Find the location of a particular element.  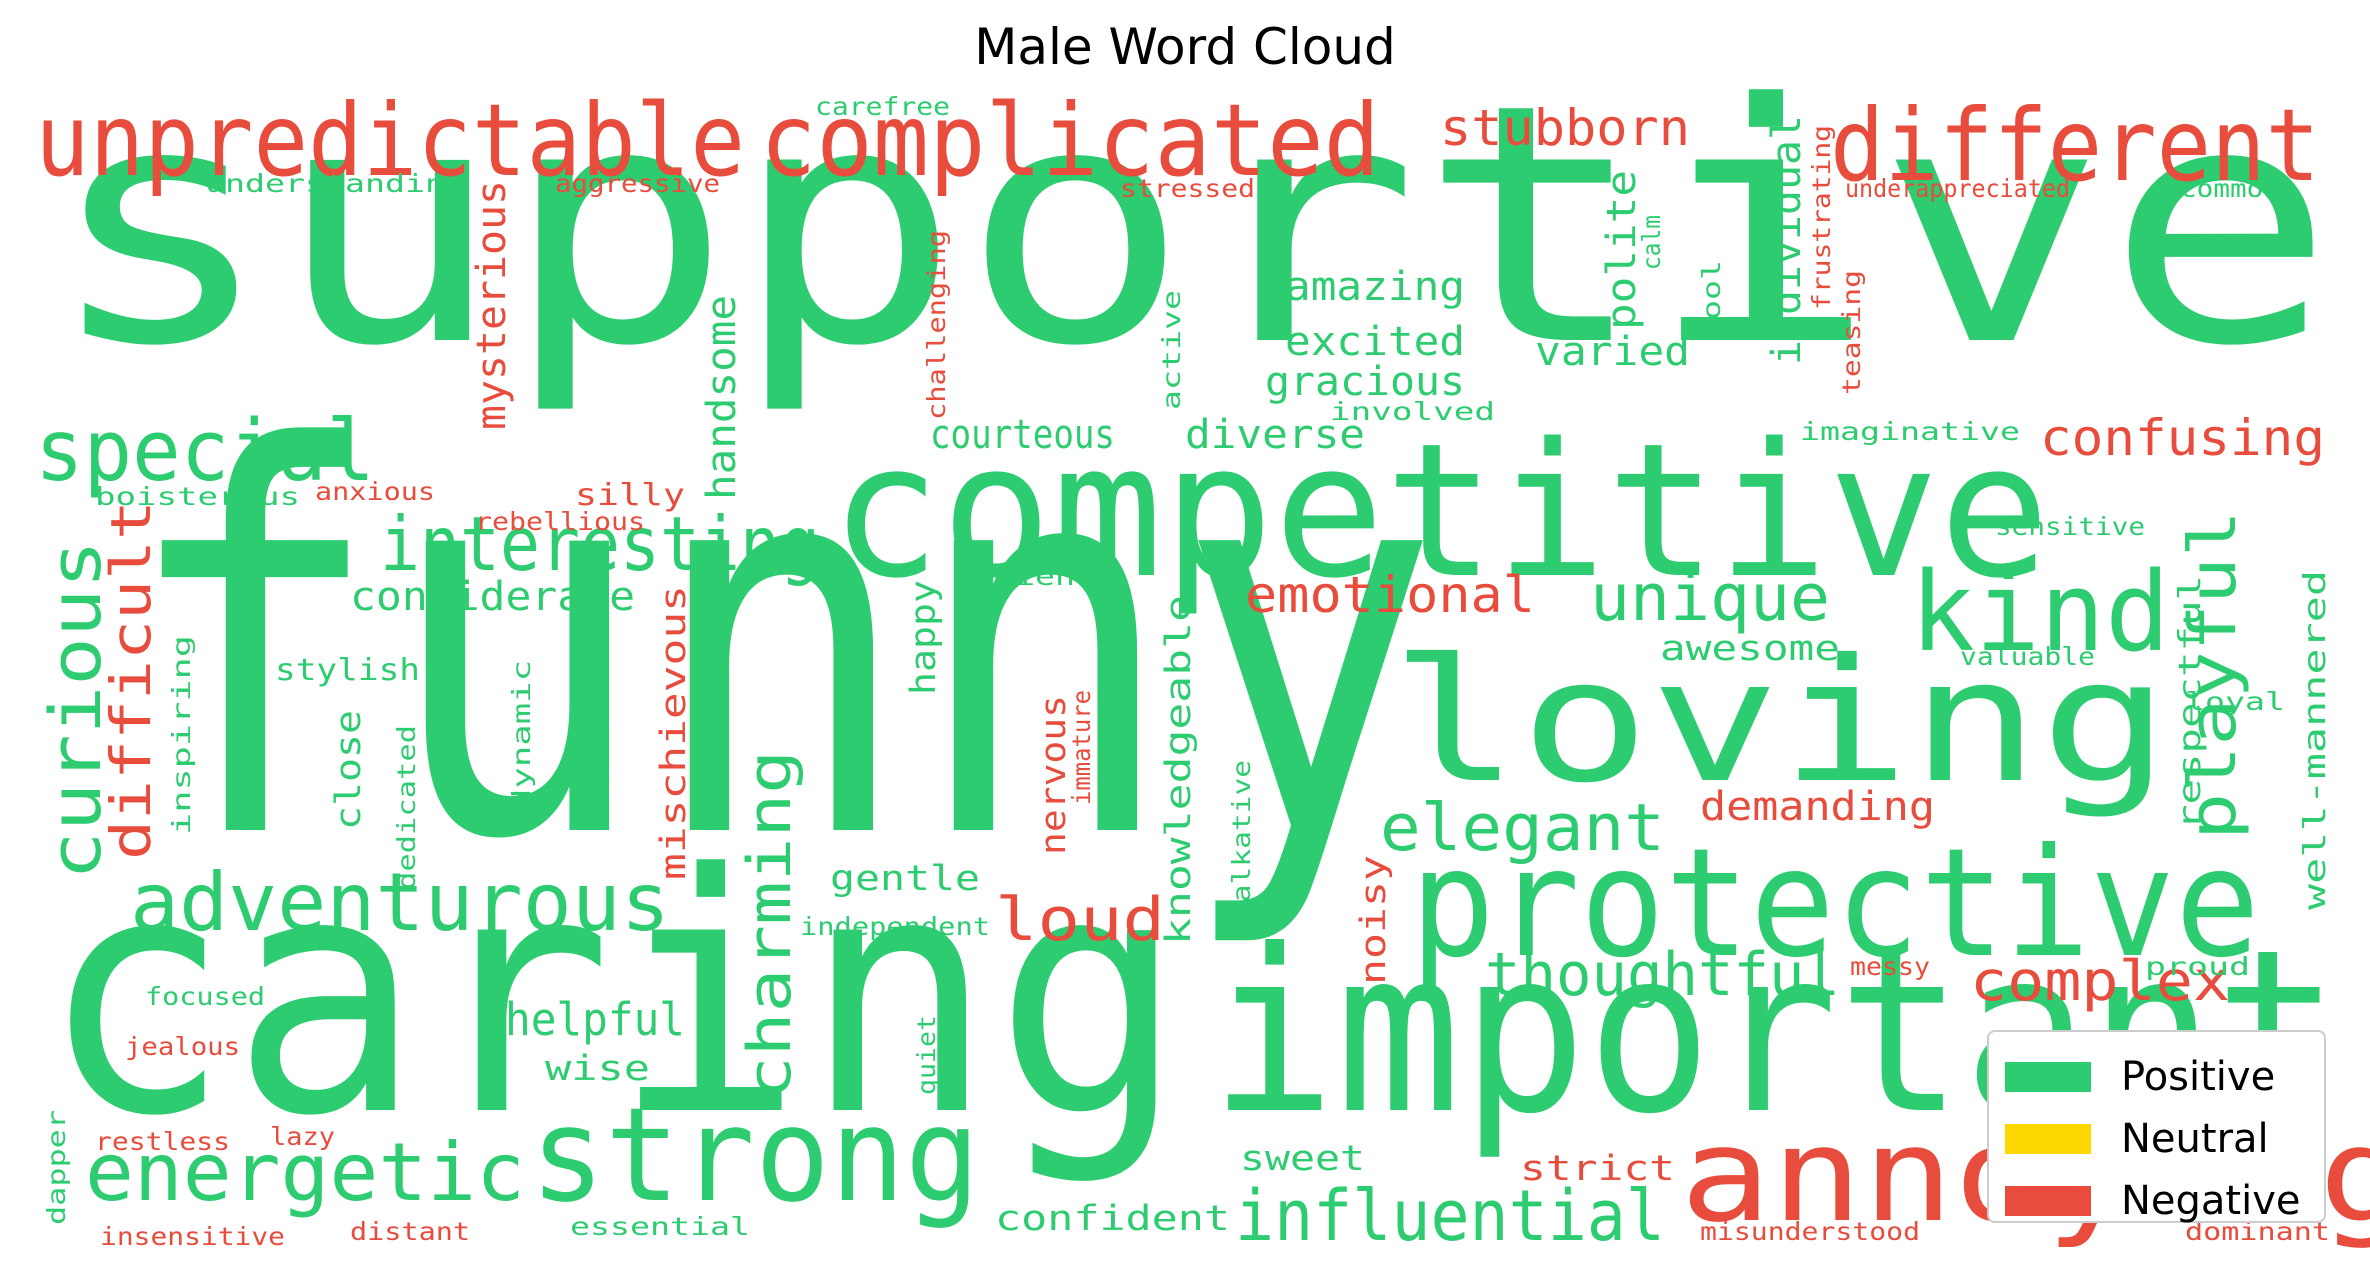

word-common: common is located at coordinates (2230, 188).